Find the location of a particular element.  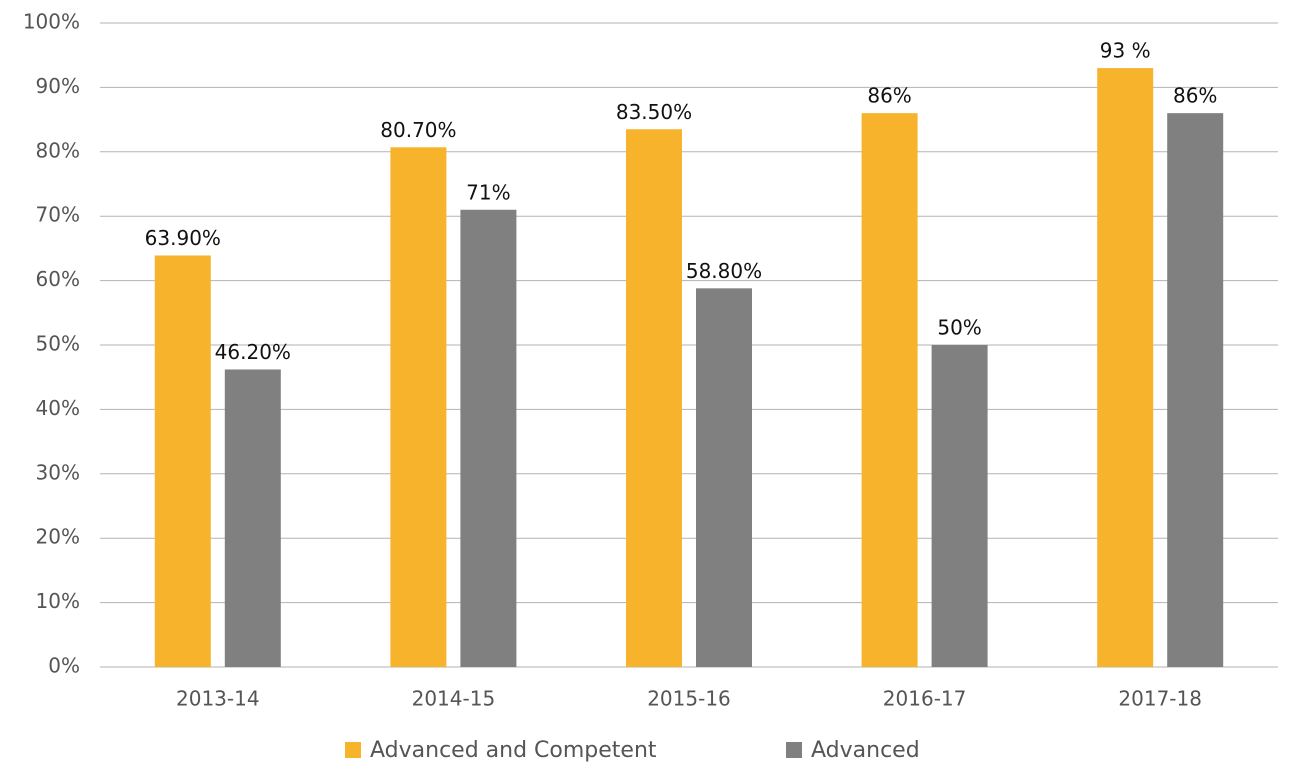

value-label: 46.20% is located at coordinates (253, 352).